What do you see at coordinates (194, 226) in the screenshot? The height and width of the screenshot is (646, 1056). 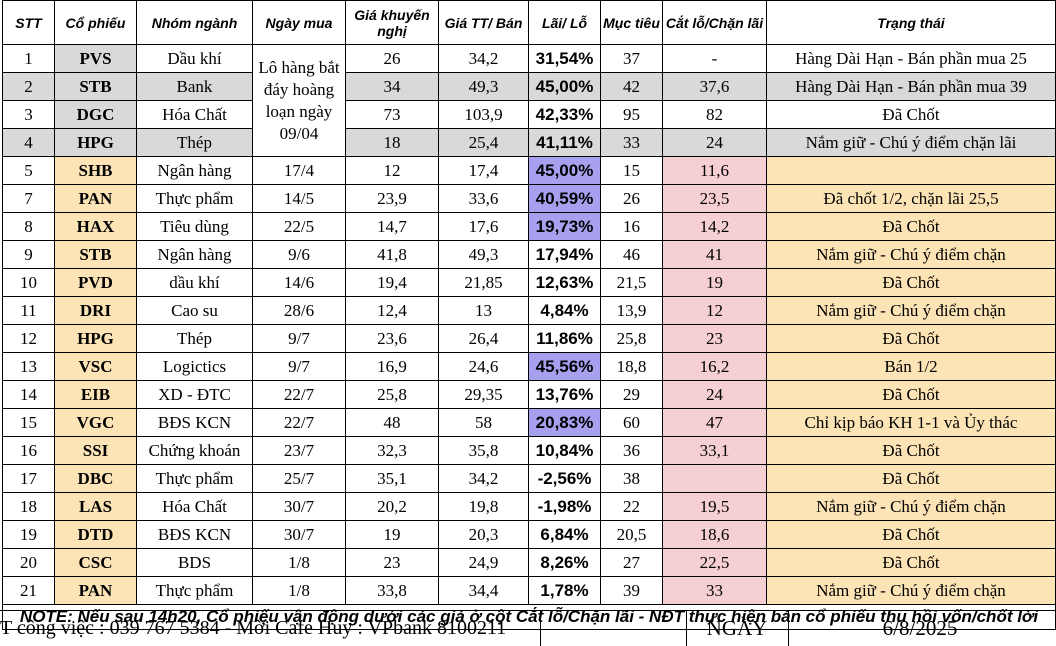 I see `sector: Tiêu dùng` at bounding box center [194, 226].